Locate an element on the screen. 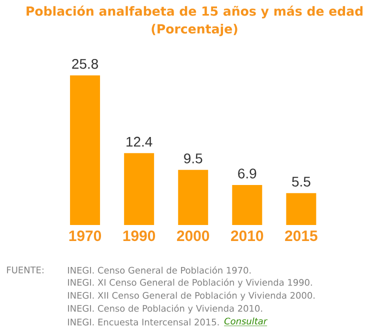 The width and height of the screenshot is (389, 330). data-label: 12.4 is located at coordinates (139, 141).